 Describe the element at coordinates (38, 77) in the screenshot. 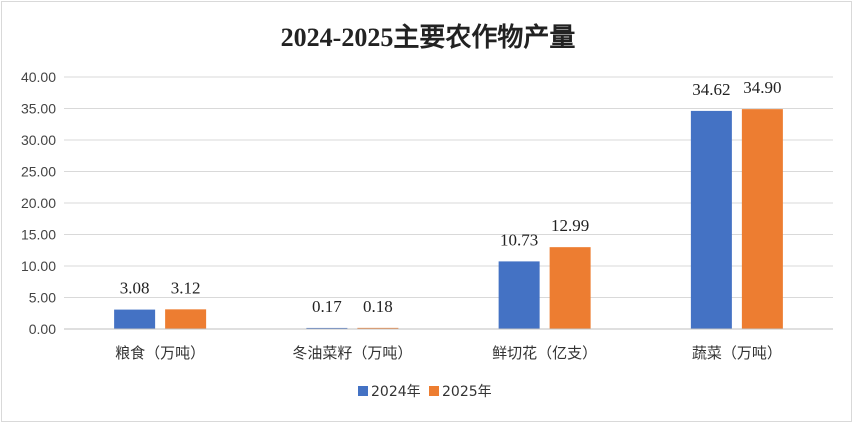

I see `y-tick-label: 40.00` at that location.